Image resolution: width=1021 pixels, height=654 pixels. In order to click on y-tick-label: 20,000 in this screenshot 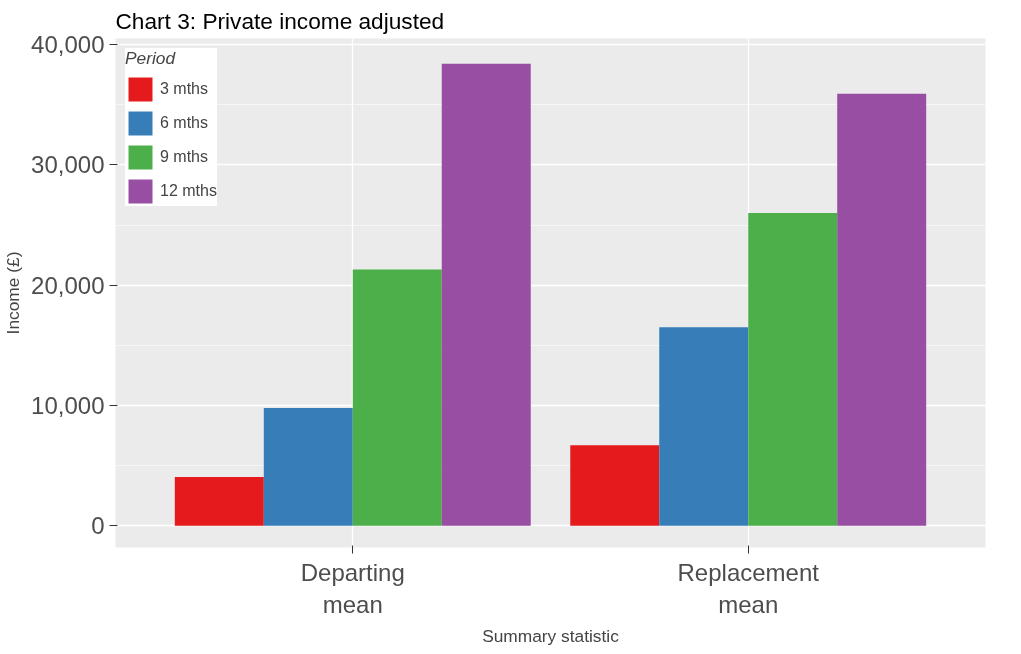, I will do `click(68, 285)`.